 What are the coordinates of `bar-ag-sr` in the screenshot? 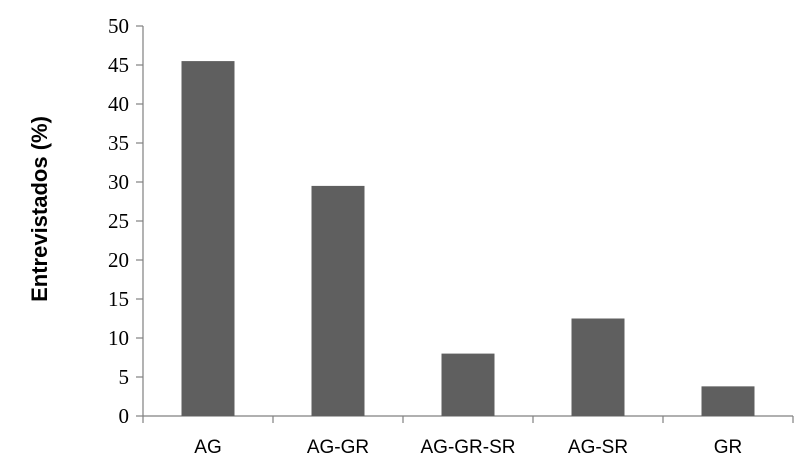 It's located at (598, 367).